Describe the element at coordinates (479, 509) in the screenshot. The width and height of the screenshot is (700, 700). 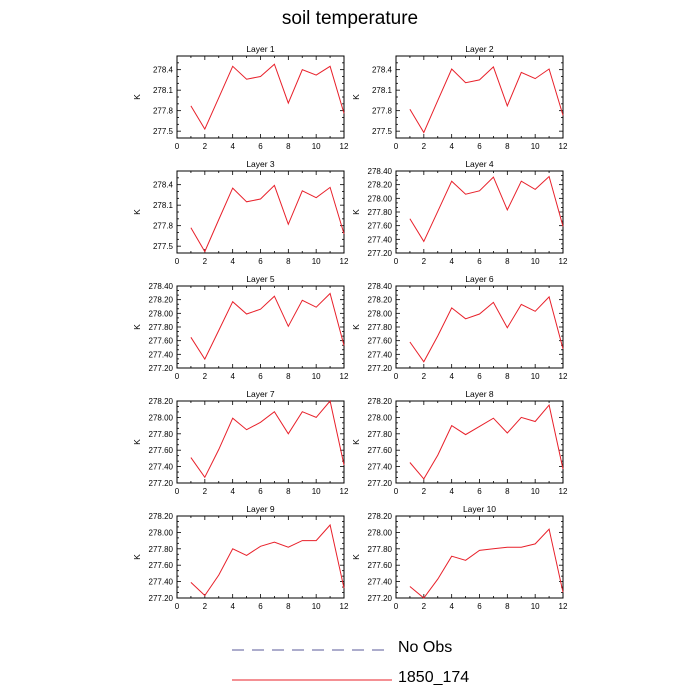
I see `panel-title: Layer 10` at that location.